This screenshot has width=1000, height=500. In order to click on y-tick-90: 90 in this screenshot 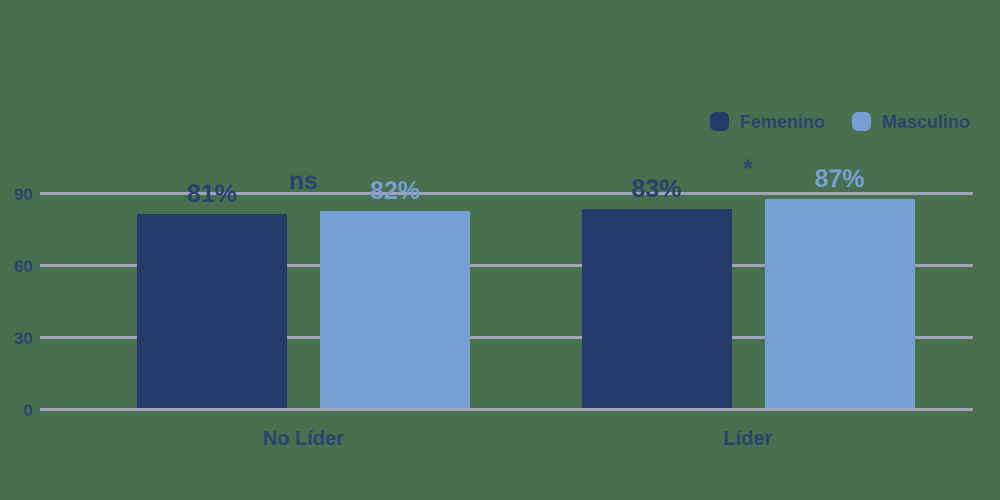, I will do `click(23, 194)`.